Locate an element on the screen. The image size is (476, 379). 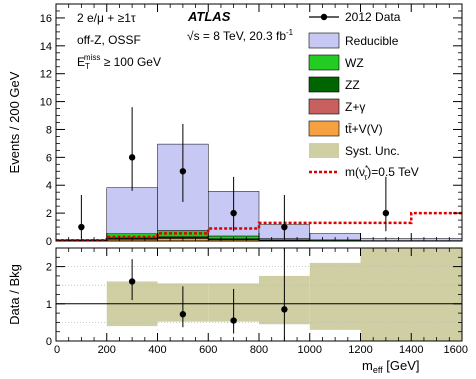
legend-wz: WZ is located at coordinates (336, 62).